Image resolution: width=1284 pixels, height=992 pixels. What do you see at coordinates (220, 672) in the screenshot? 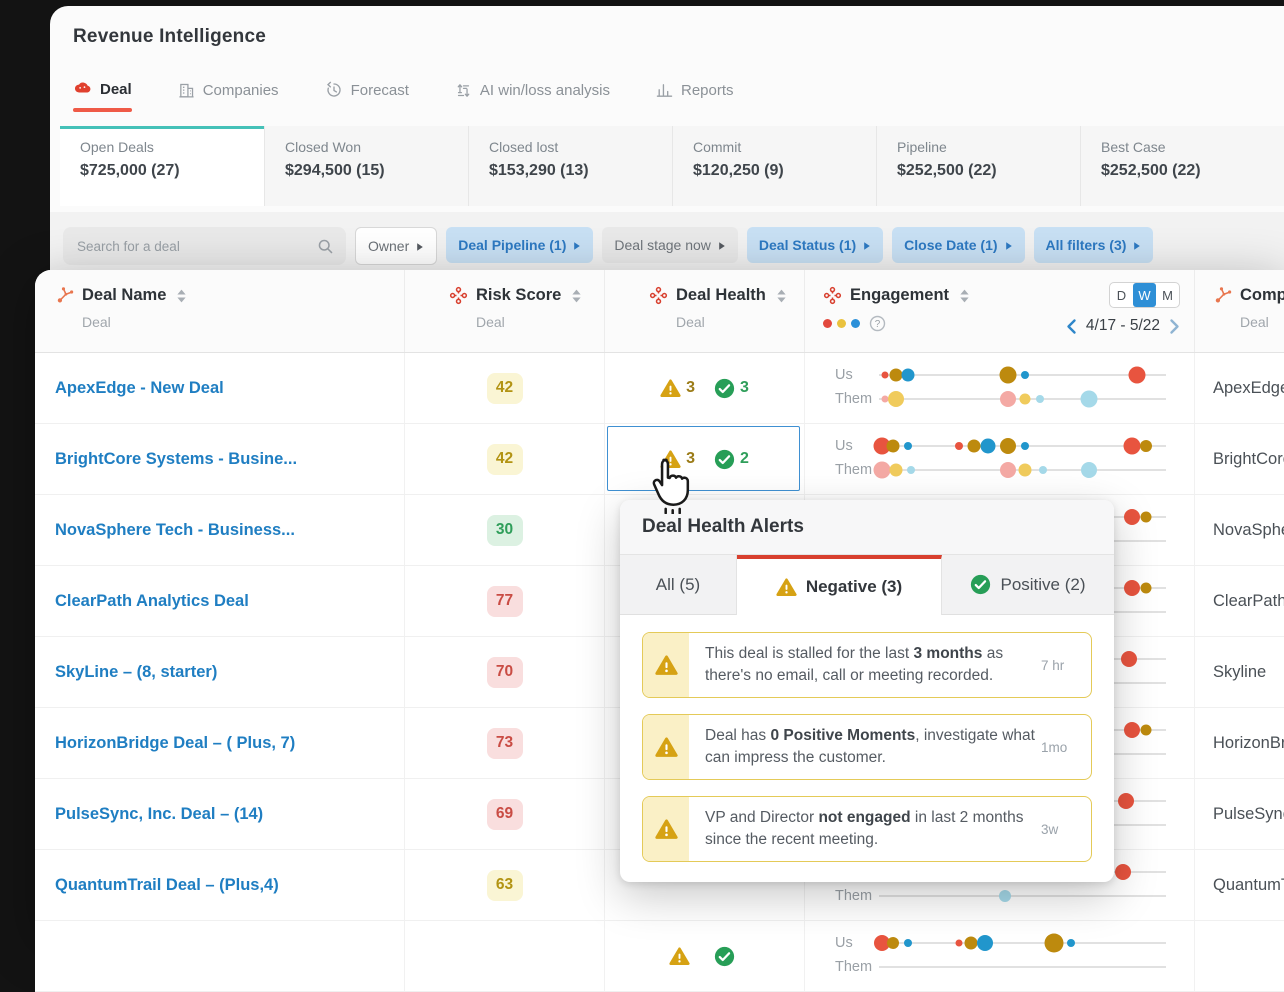
I see `deal-name-cell: SkyLine – (8, starter)` at bounding box center [220, 672].